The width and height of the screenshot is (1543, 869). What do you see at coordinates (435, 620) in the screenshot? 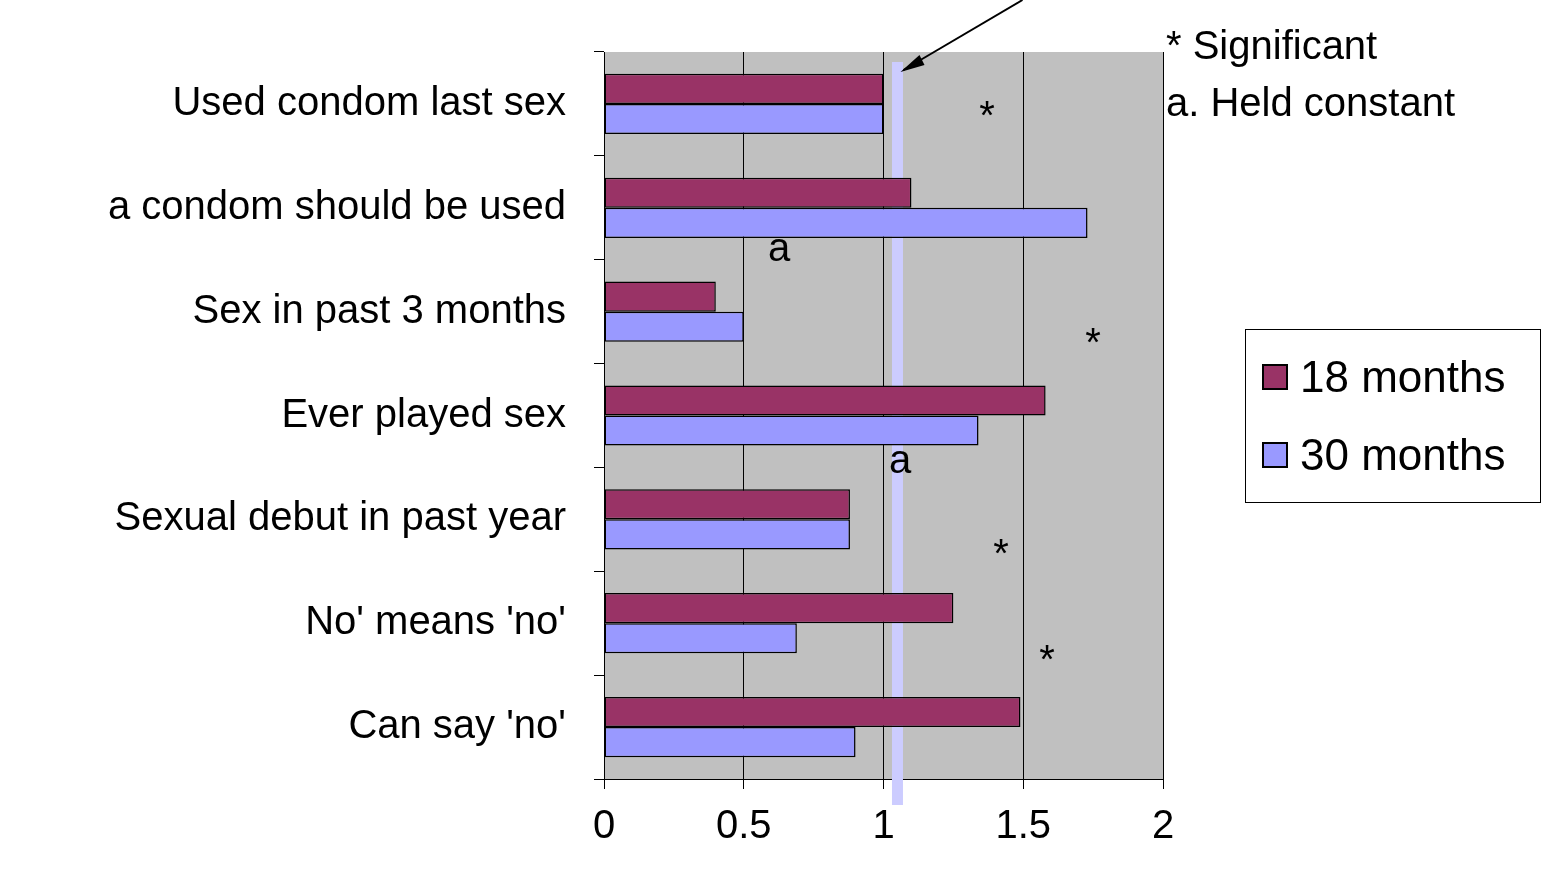
I see `y-tick-label: No' means 'no'` at bounding box center [435, 620].